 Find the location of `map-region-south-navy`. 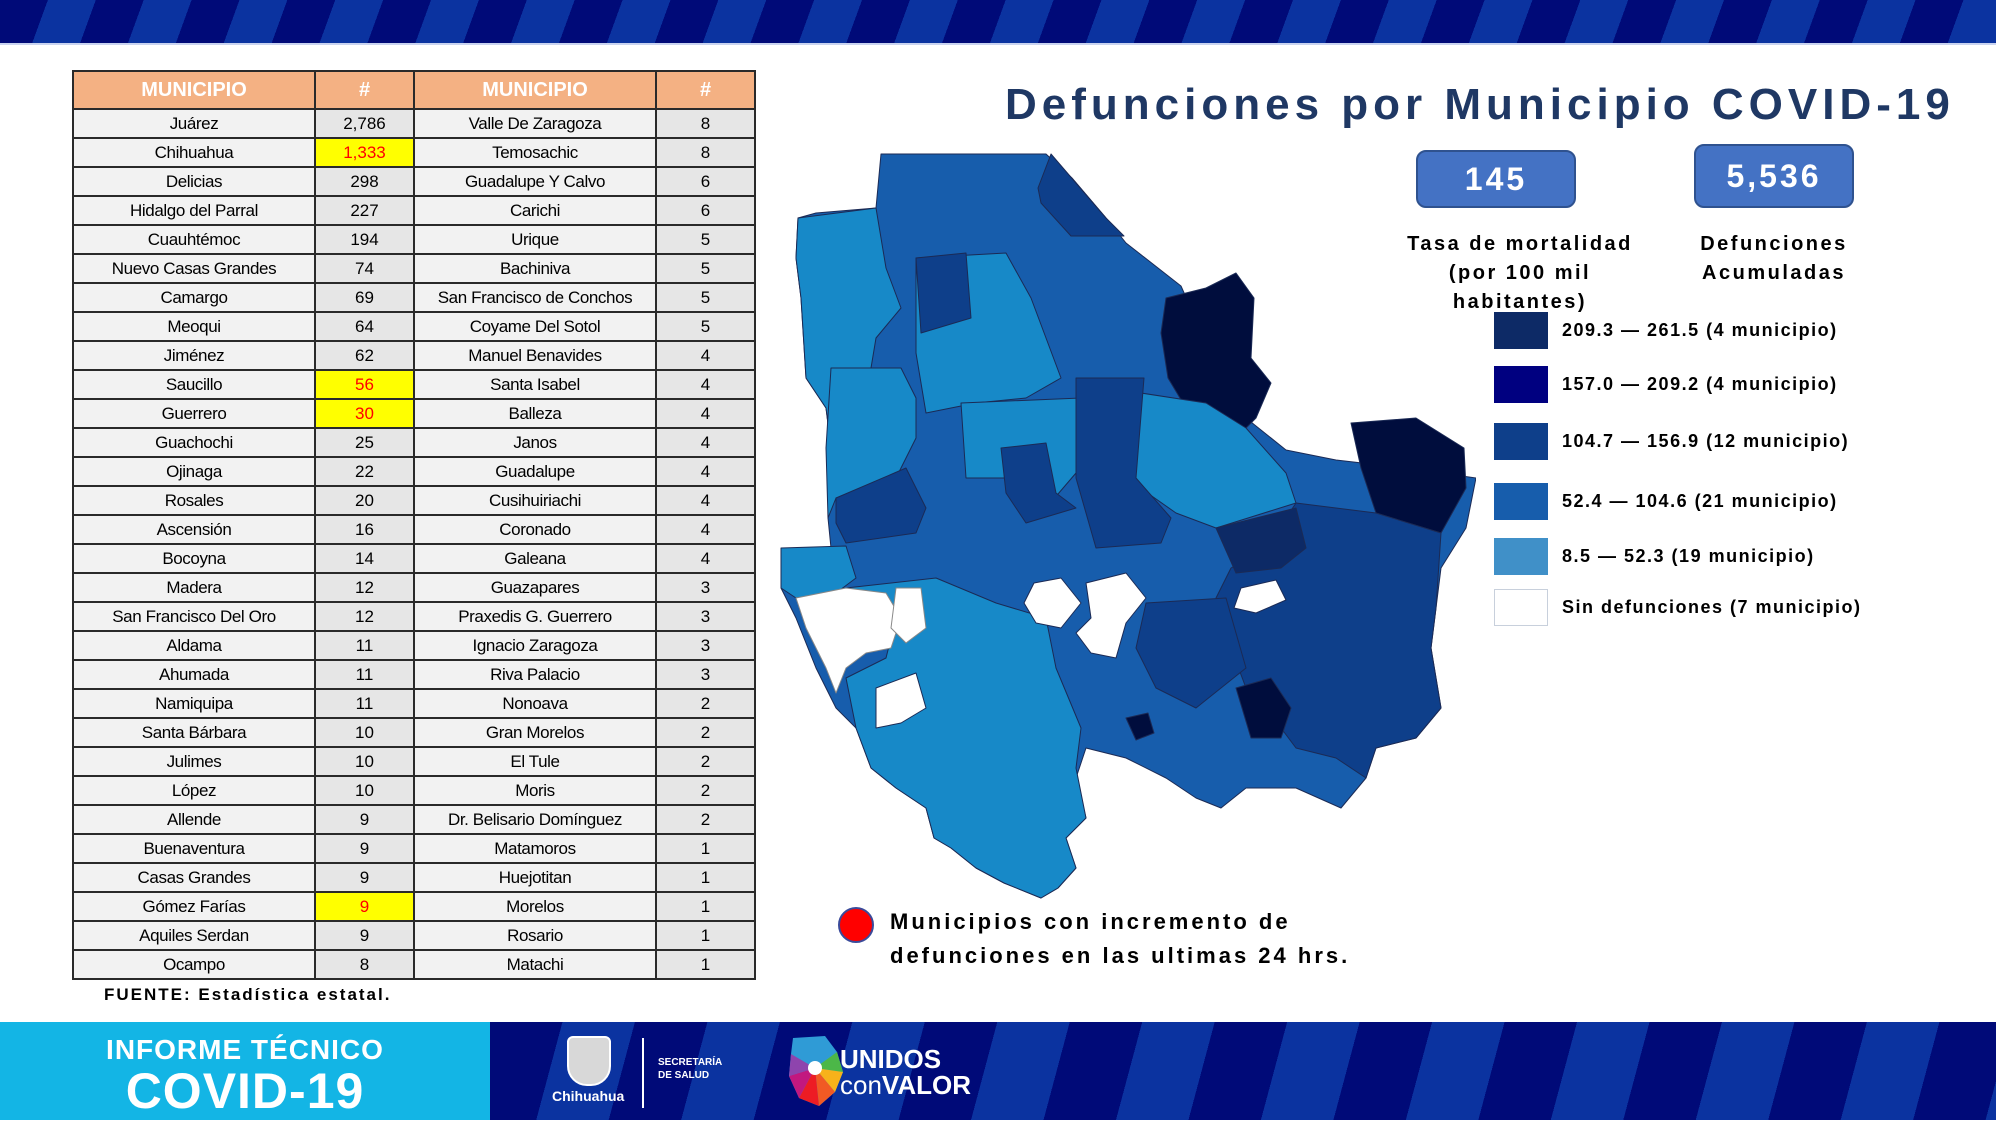

map-region-south-navy is located at coordinates (1263, 708).